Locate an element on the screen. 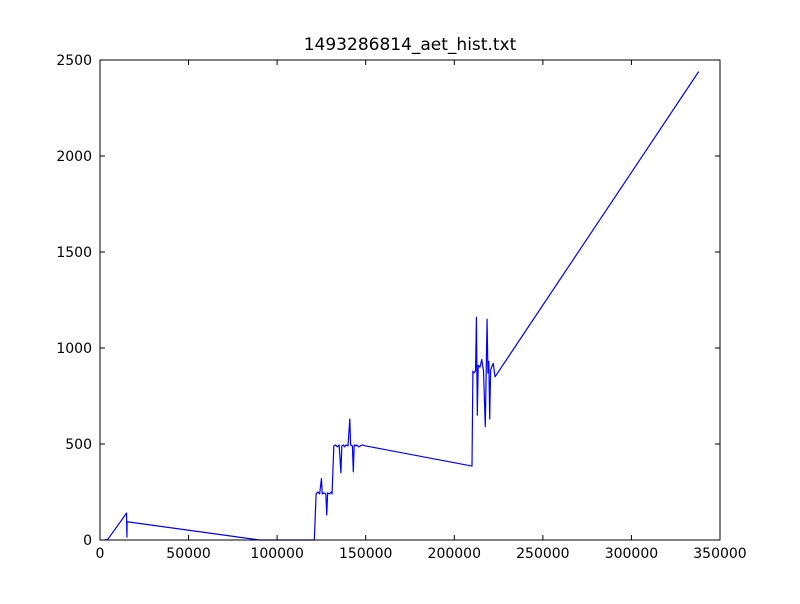 This screenshot has height=604, width=800. y-tick-label: 1500 is located at coordinates (74, 253).